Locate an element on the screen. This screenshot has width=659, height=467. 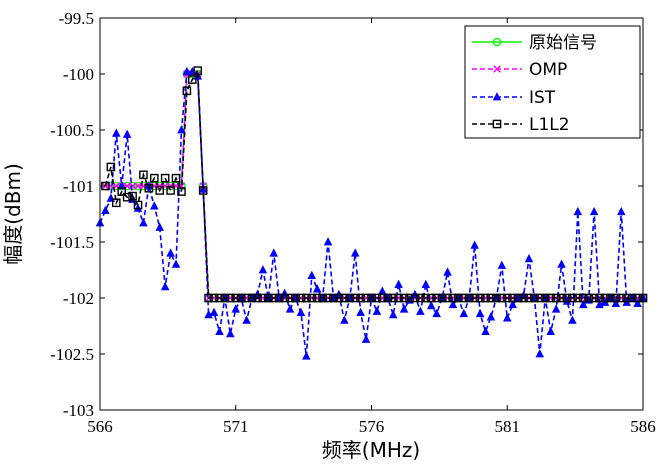
y-tick-label-2: -102 is located at coordinates (78, 298).